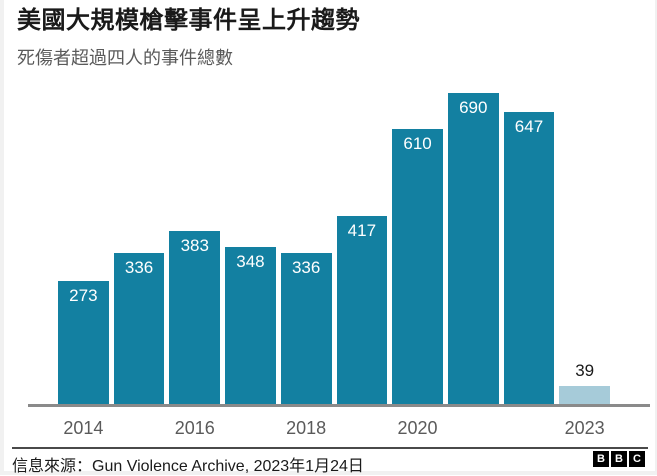  What do you see at coordinates (656, 237) in the screenshot?
I see `page-edge-right` at bounding box center [656, 237].